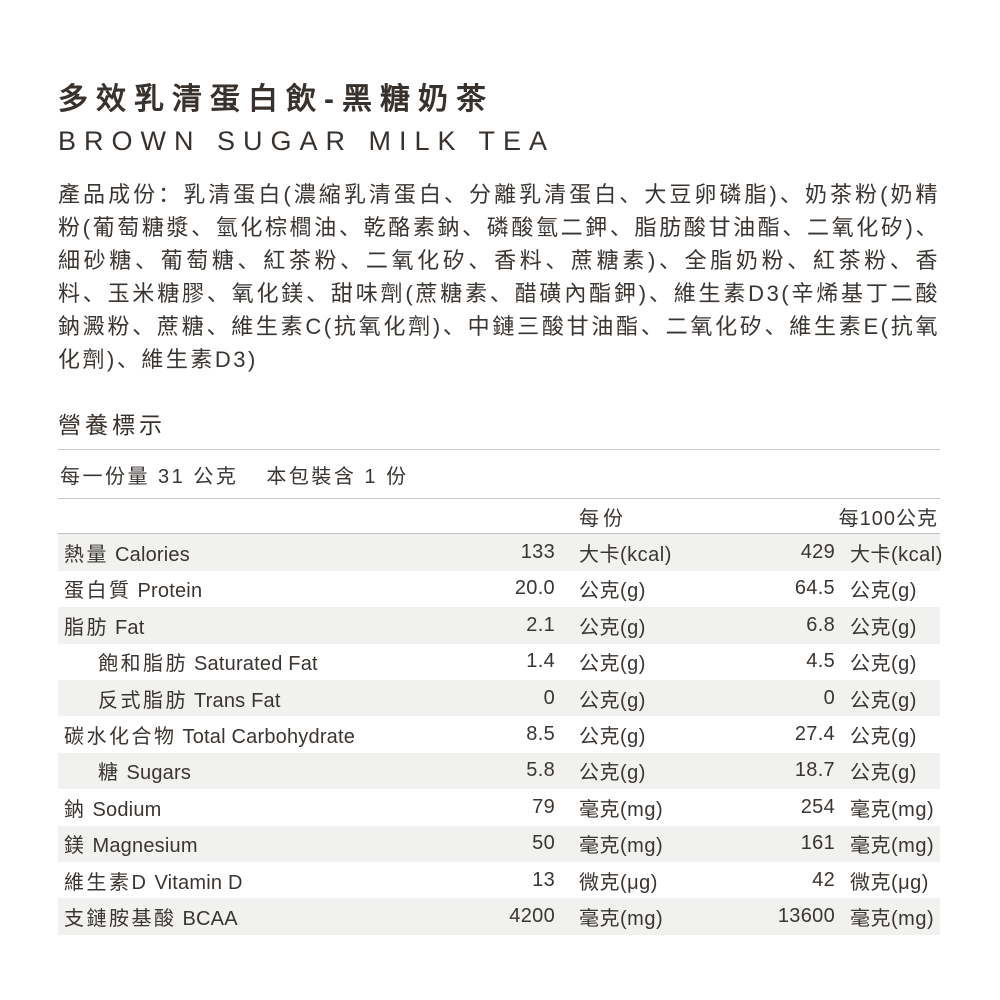 The image size is (1000, 1000). What do you see at coordinates (269, 737) in the screenshot?
I see `nutrient-name-en: Total Carbohydrate` at bounding box center [269, 737].